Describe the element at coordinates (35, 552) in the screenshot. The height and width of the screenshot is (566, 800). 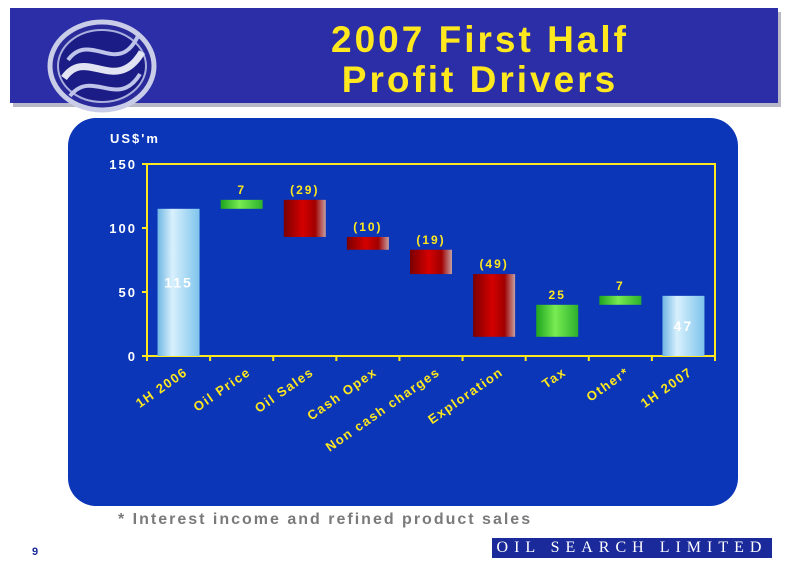
I see `page-number: 9` at that location.